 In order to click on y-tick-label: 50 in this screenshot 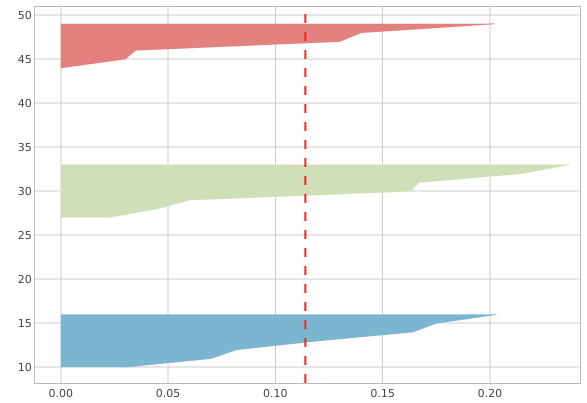, I will do `click(25, 15)`.